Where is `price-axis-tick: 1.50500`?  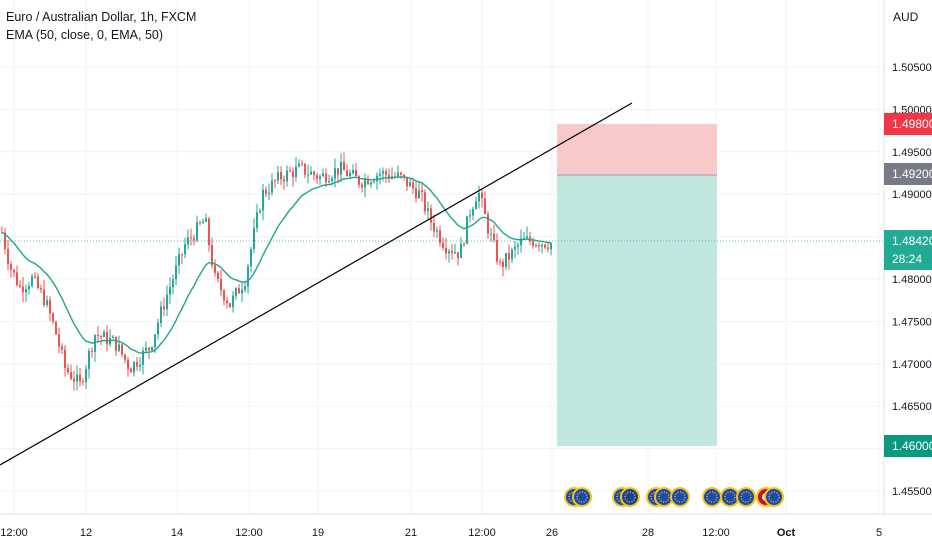 price-axis-tick: 1.50500 is located at coordinates (912, 68).